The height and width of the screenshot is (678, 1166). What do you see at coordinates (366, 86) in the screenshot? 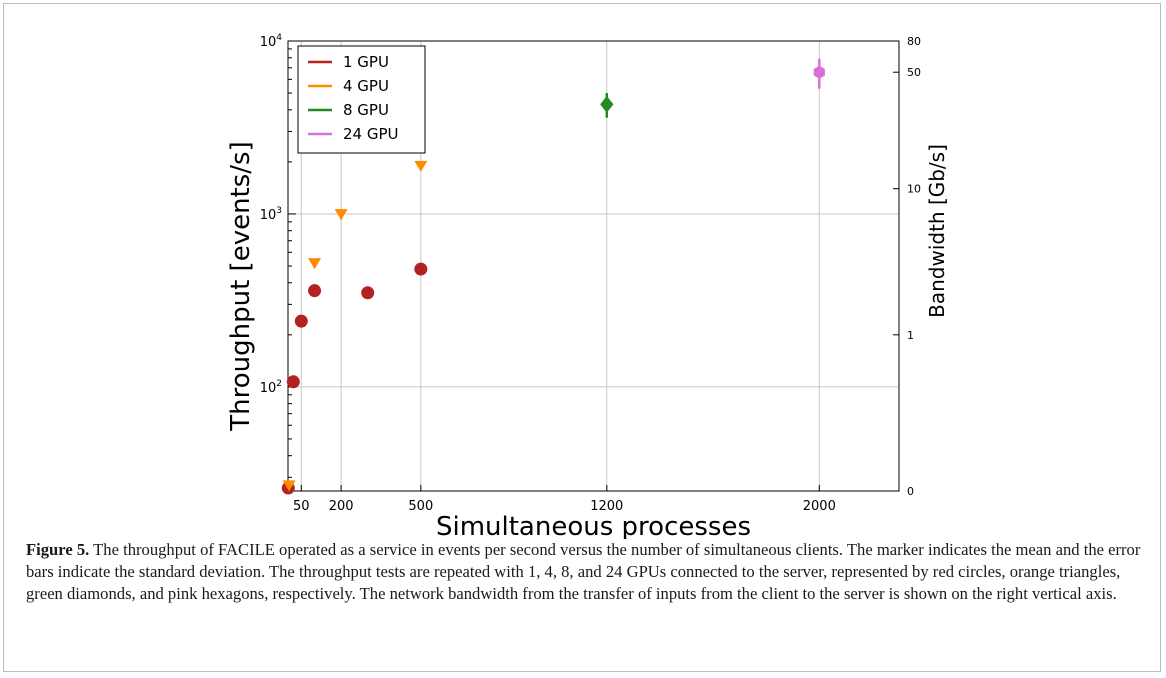
I see `legend-entry: 4 GPU` at bounding box center [366, 86].